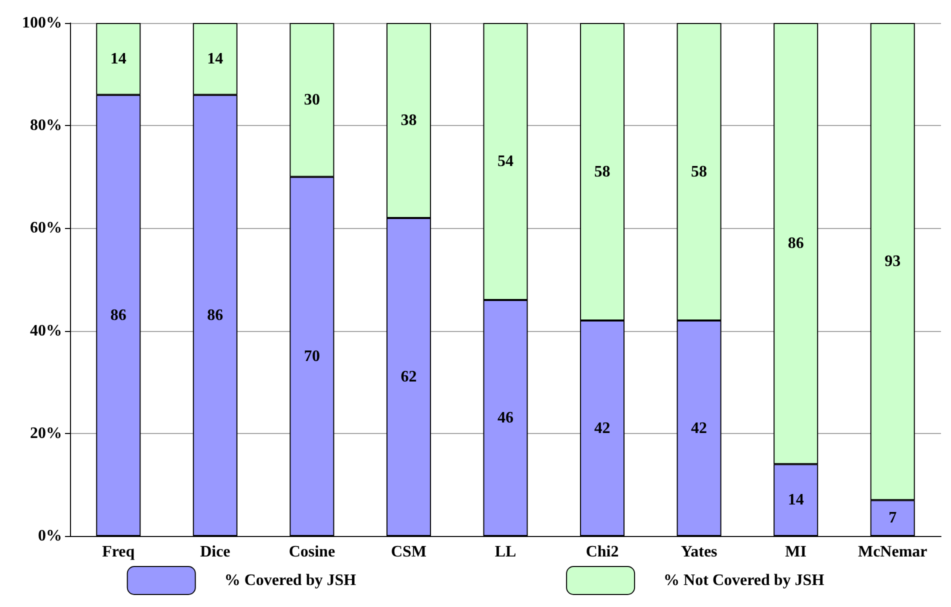 This screenshot has height=607, width=951. Describe the element at coordinates (892, 261) in the screenshot. I see `data-label: 93` at that location.